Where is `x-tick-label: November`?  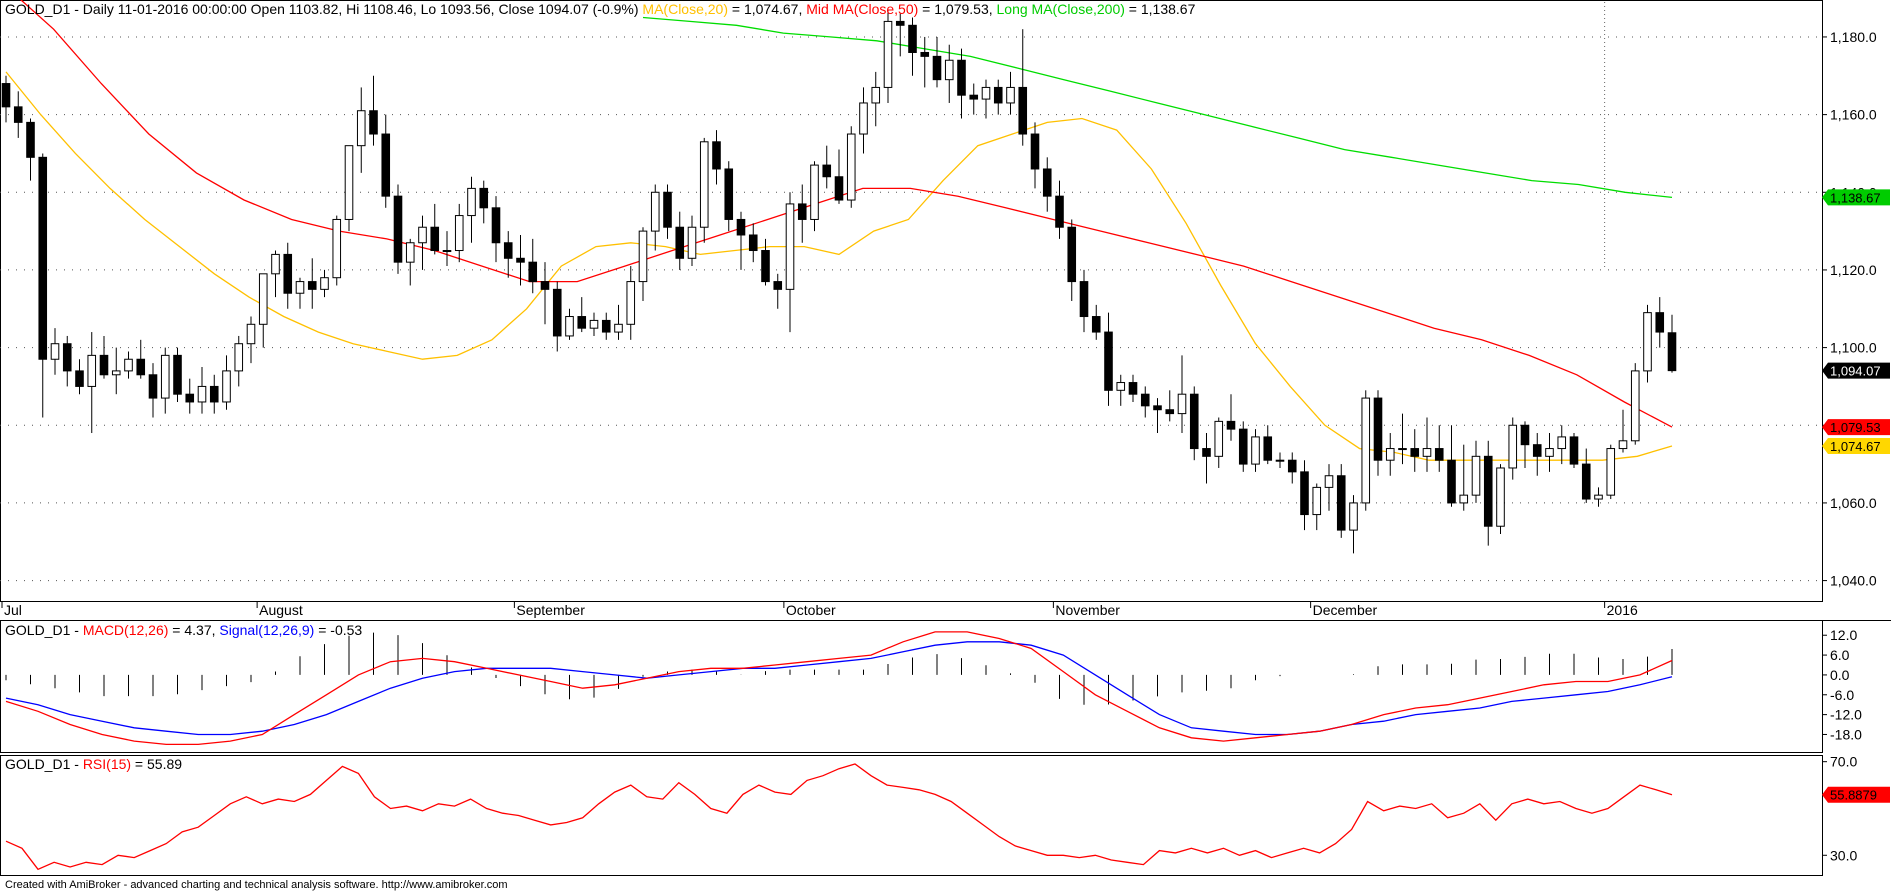 x-tick-label: November is located at coordinates (1087, 610).